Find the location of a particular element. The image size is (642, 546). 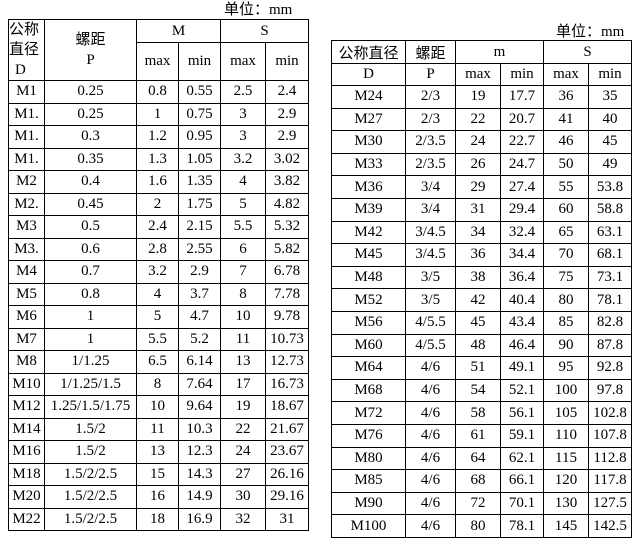

cell-diameter: M5 is located at coordinates (26, 294).